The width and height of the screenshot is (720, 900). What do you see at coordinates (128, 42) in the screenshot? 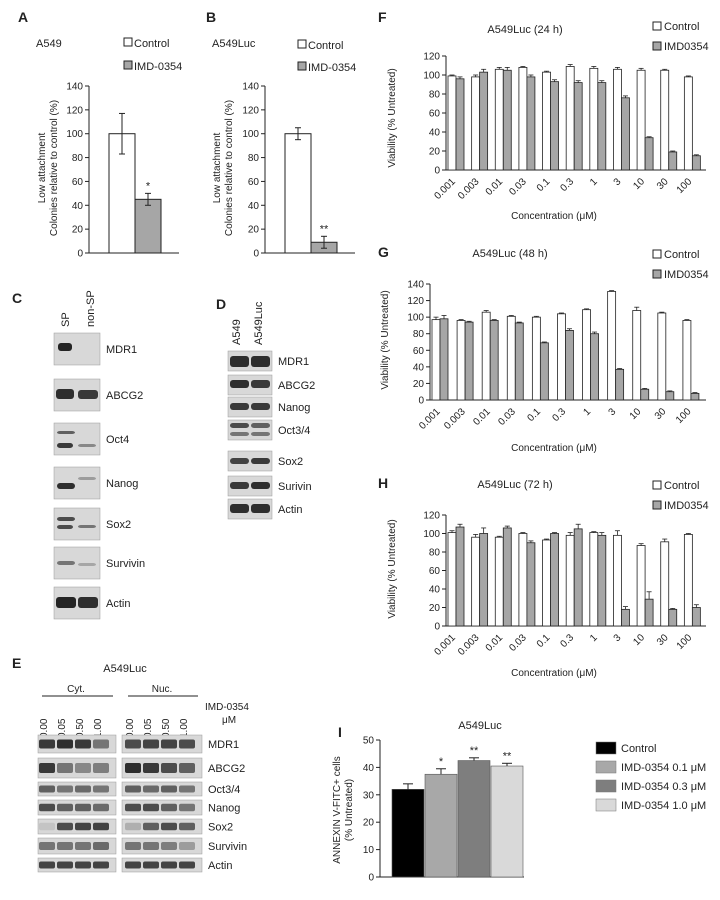
I see `legend-swatch-control` at bounding box center [128, 42].